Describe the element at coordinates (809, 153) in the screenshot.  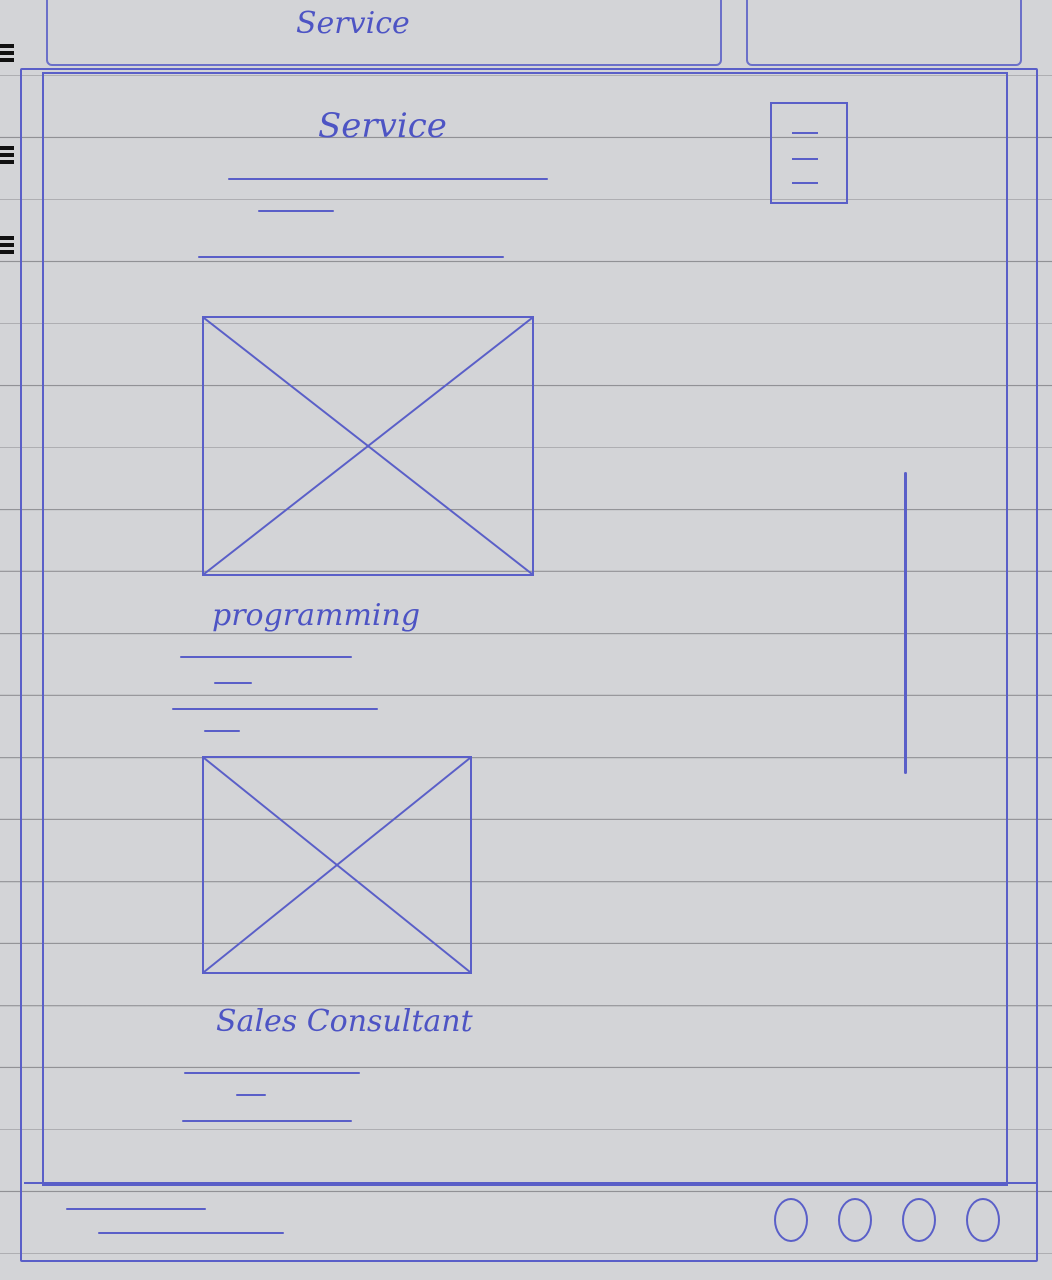
I see `hamburger-menu-icon` at that location.